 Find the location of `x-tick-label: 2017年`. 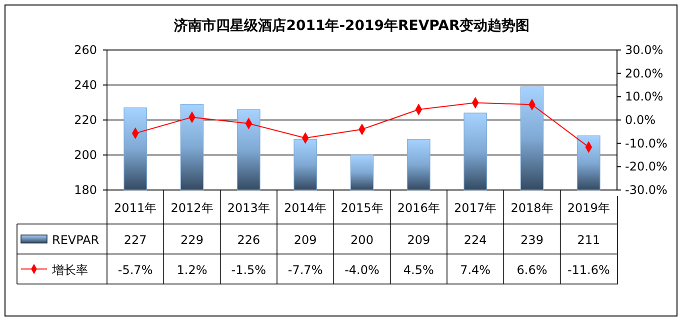

x-tick-label: 2017年 is located at coordinates (475, 208).